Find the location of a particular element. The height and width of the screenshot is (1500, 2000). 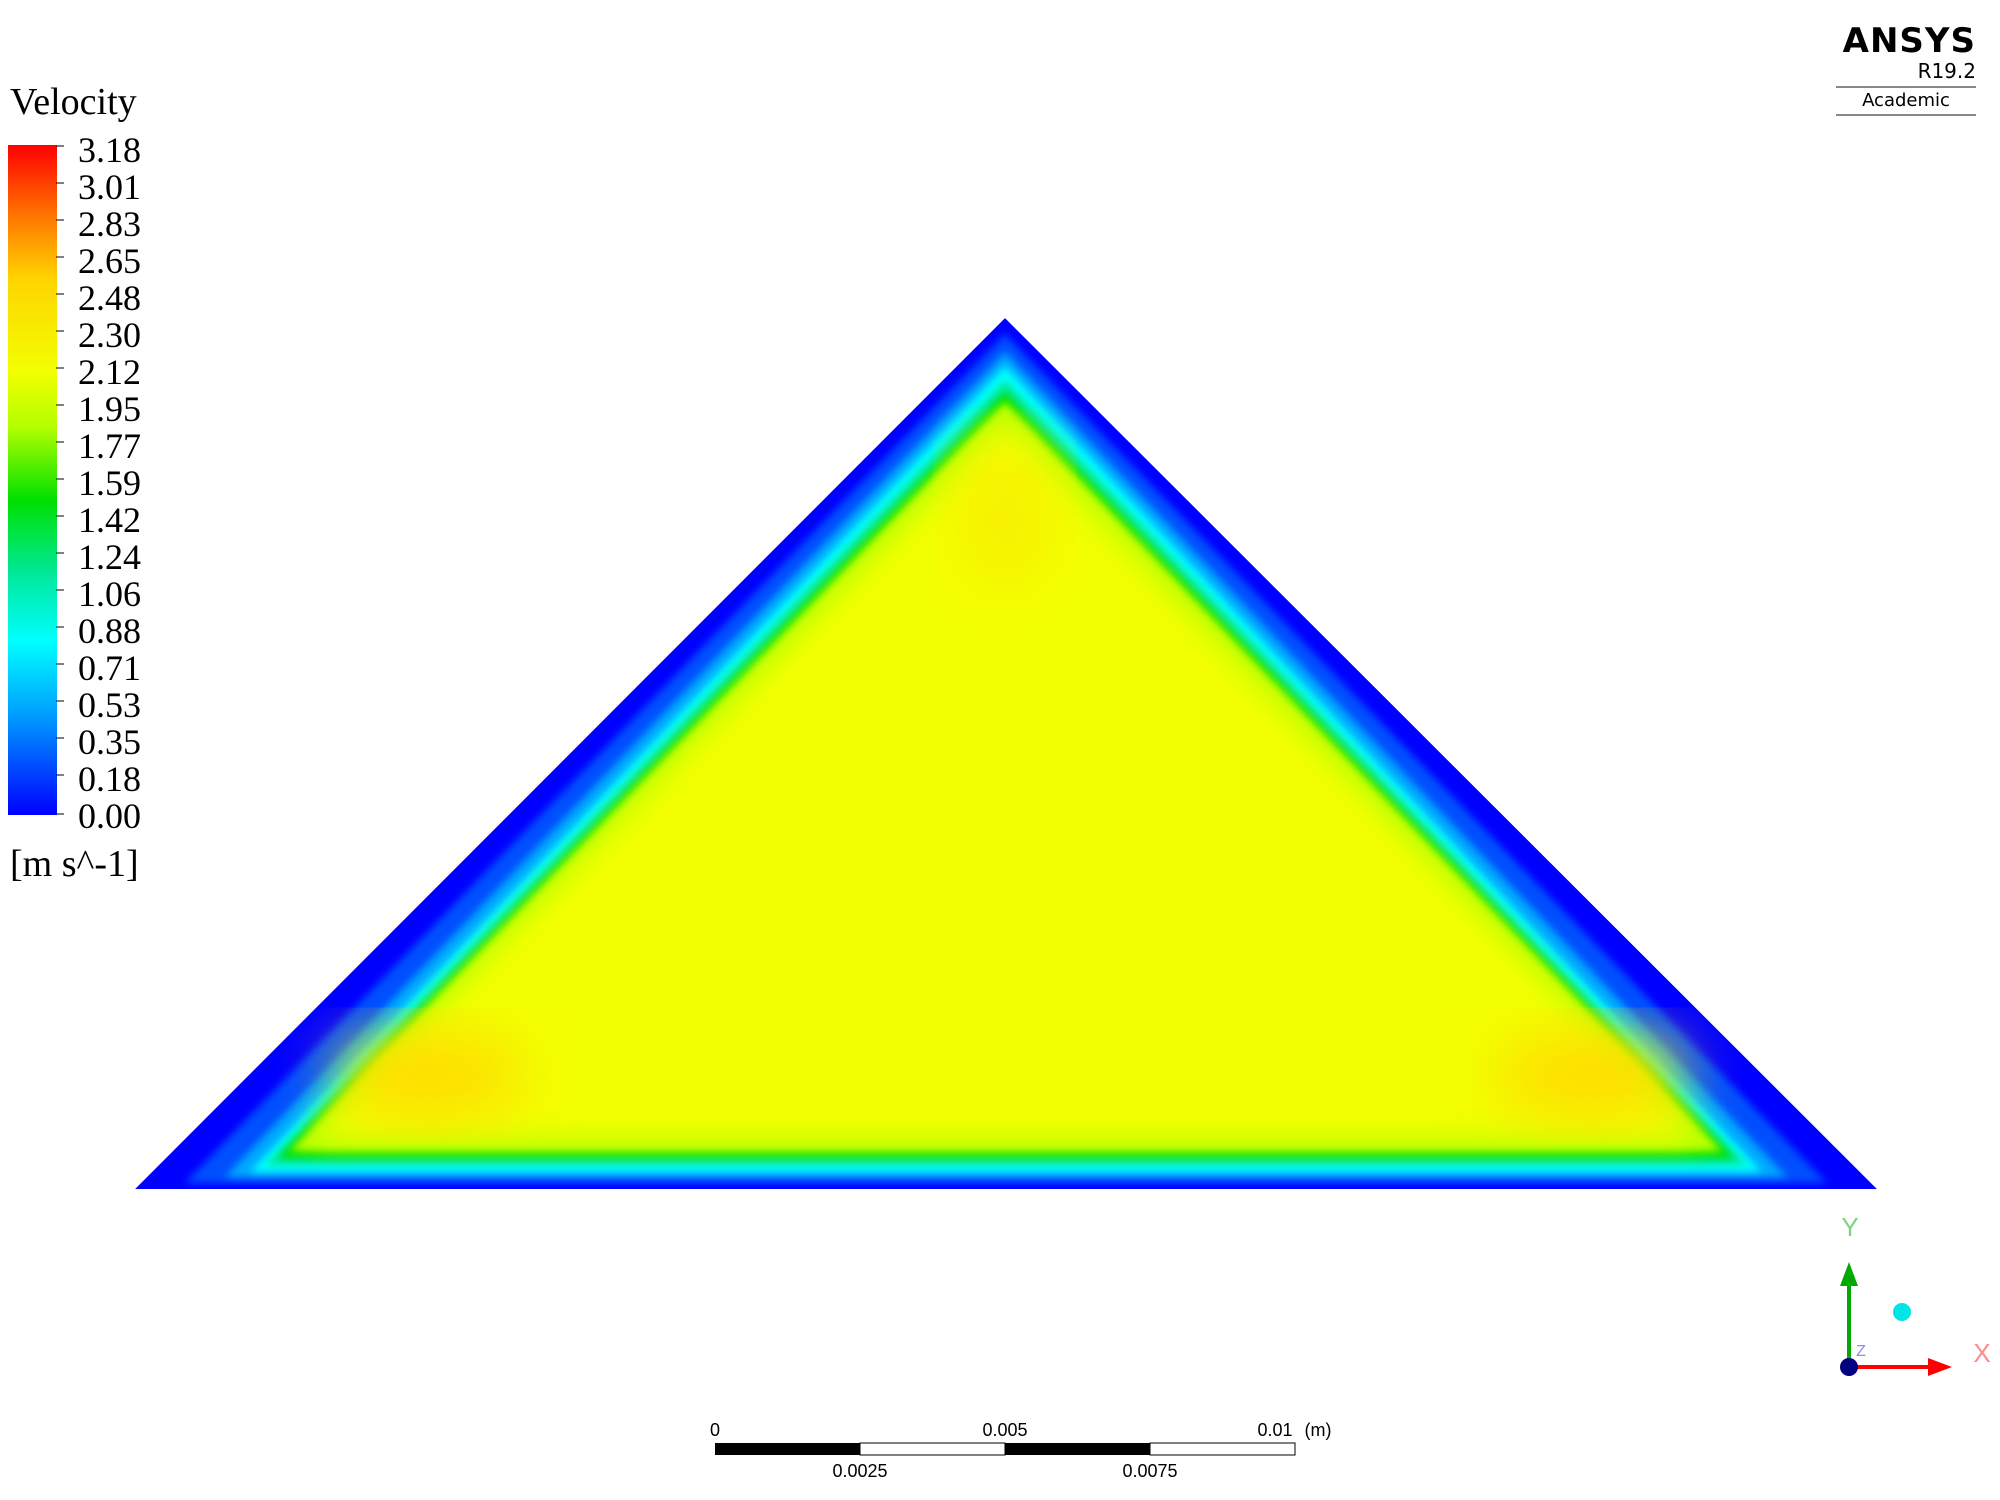

legend-unit: [m s^-1] is located at coordinates (74, 864).